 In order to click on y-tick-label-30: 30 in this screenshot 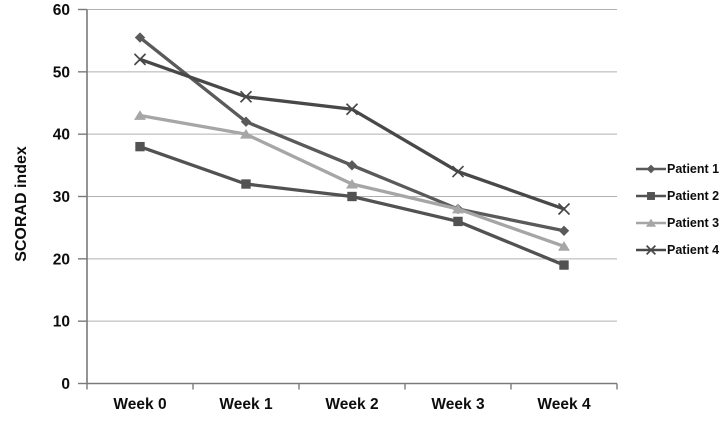, I will do `click(61, 197)`.